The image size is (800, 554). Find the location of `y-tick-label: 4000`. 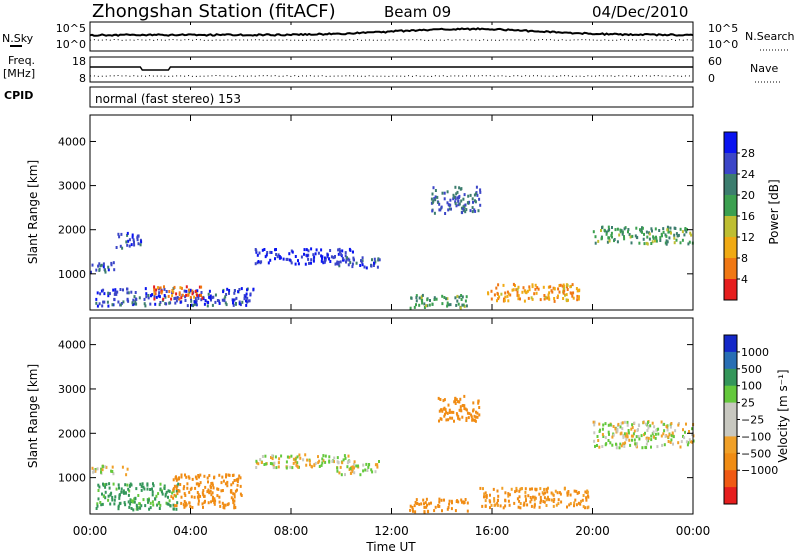

y-tick-label: 4000 is located at coordinates (72, 345).